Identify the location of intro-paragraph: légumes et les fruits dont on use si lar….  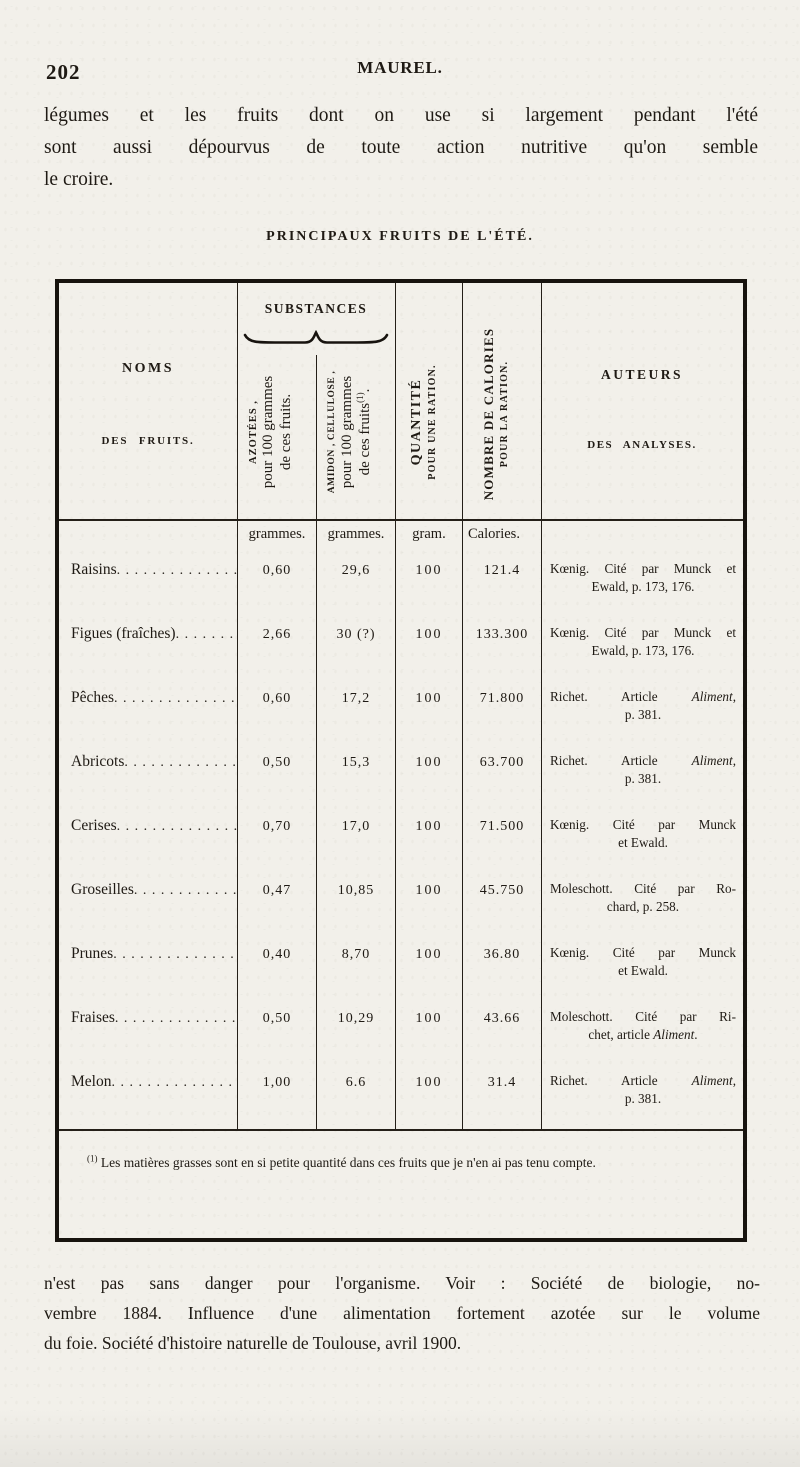
(401, 148).